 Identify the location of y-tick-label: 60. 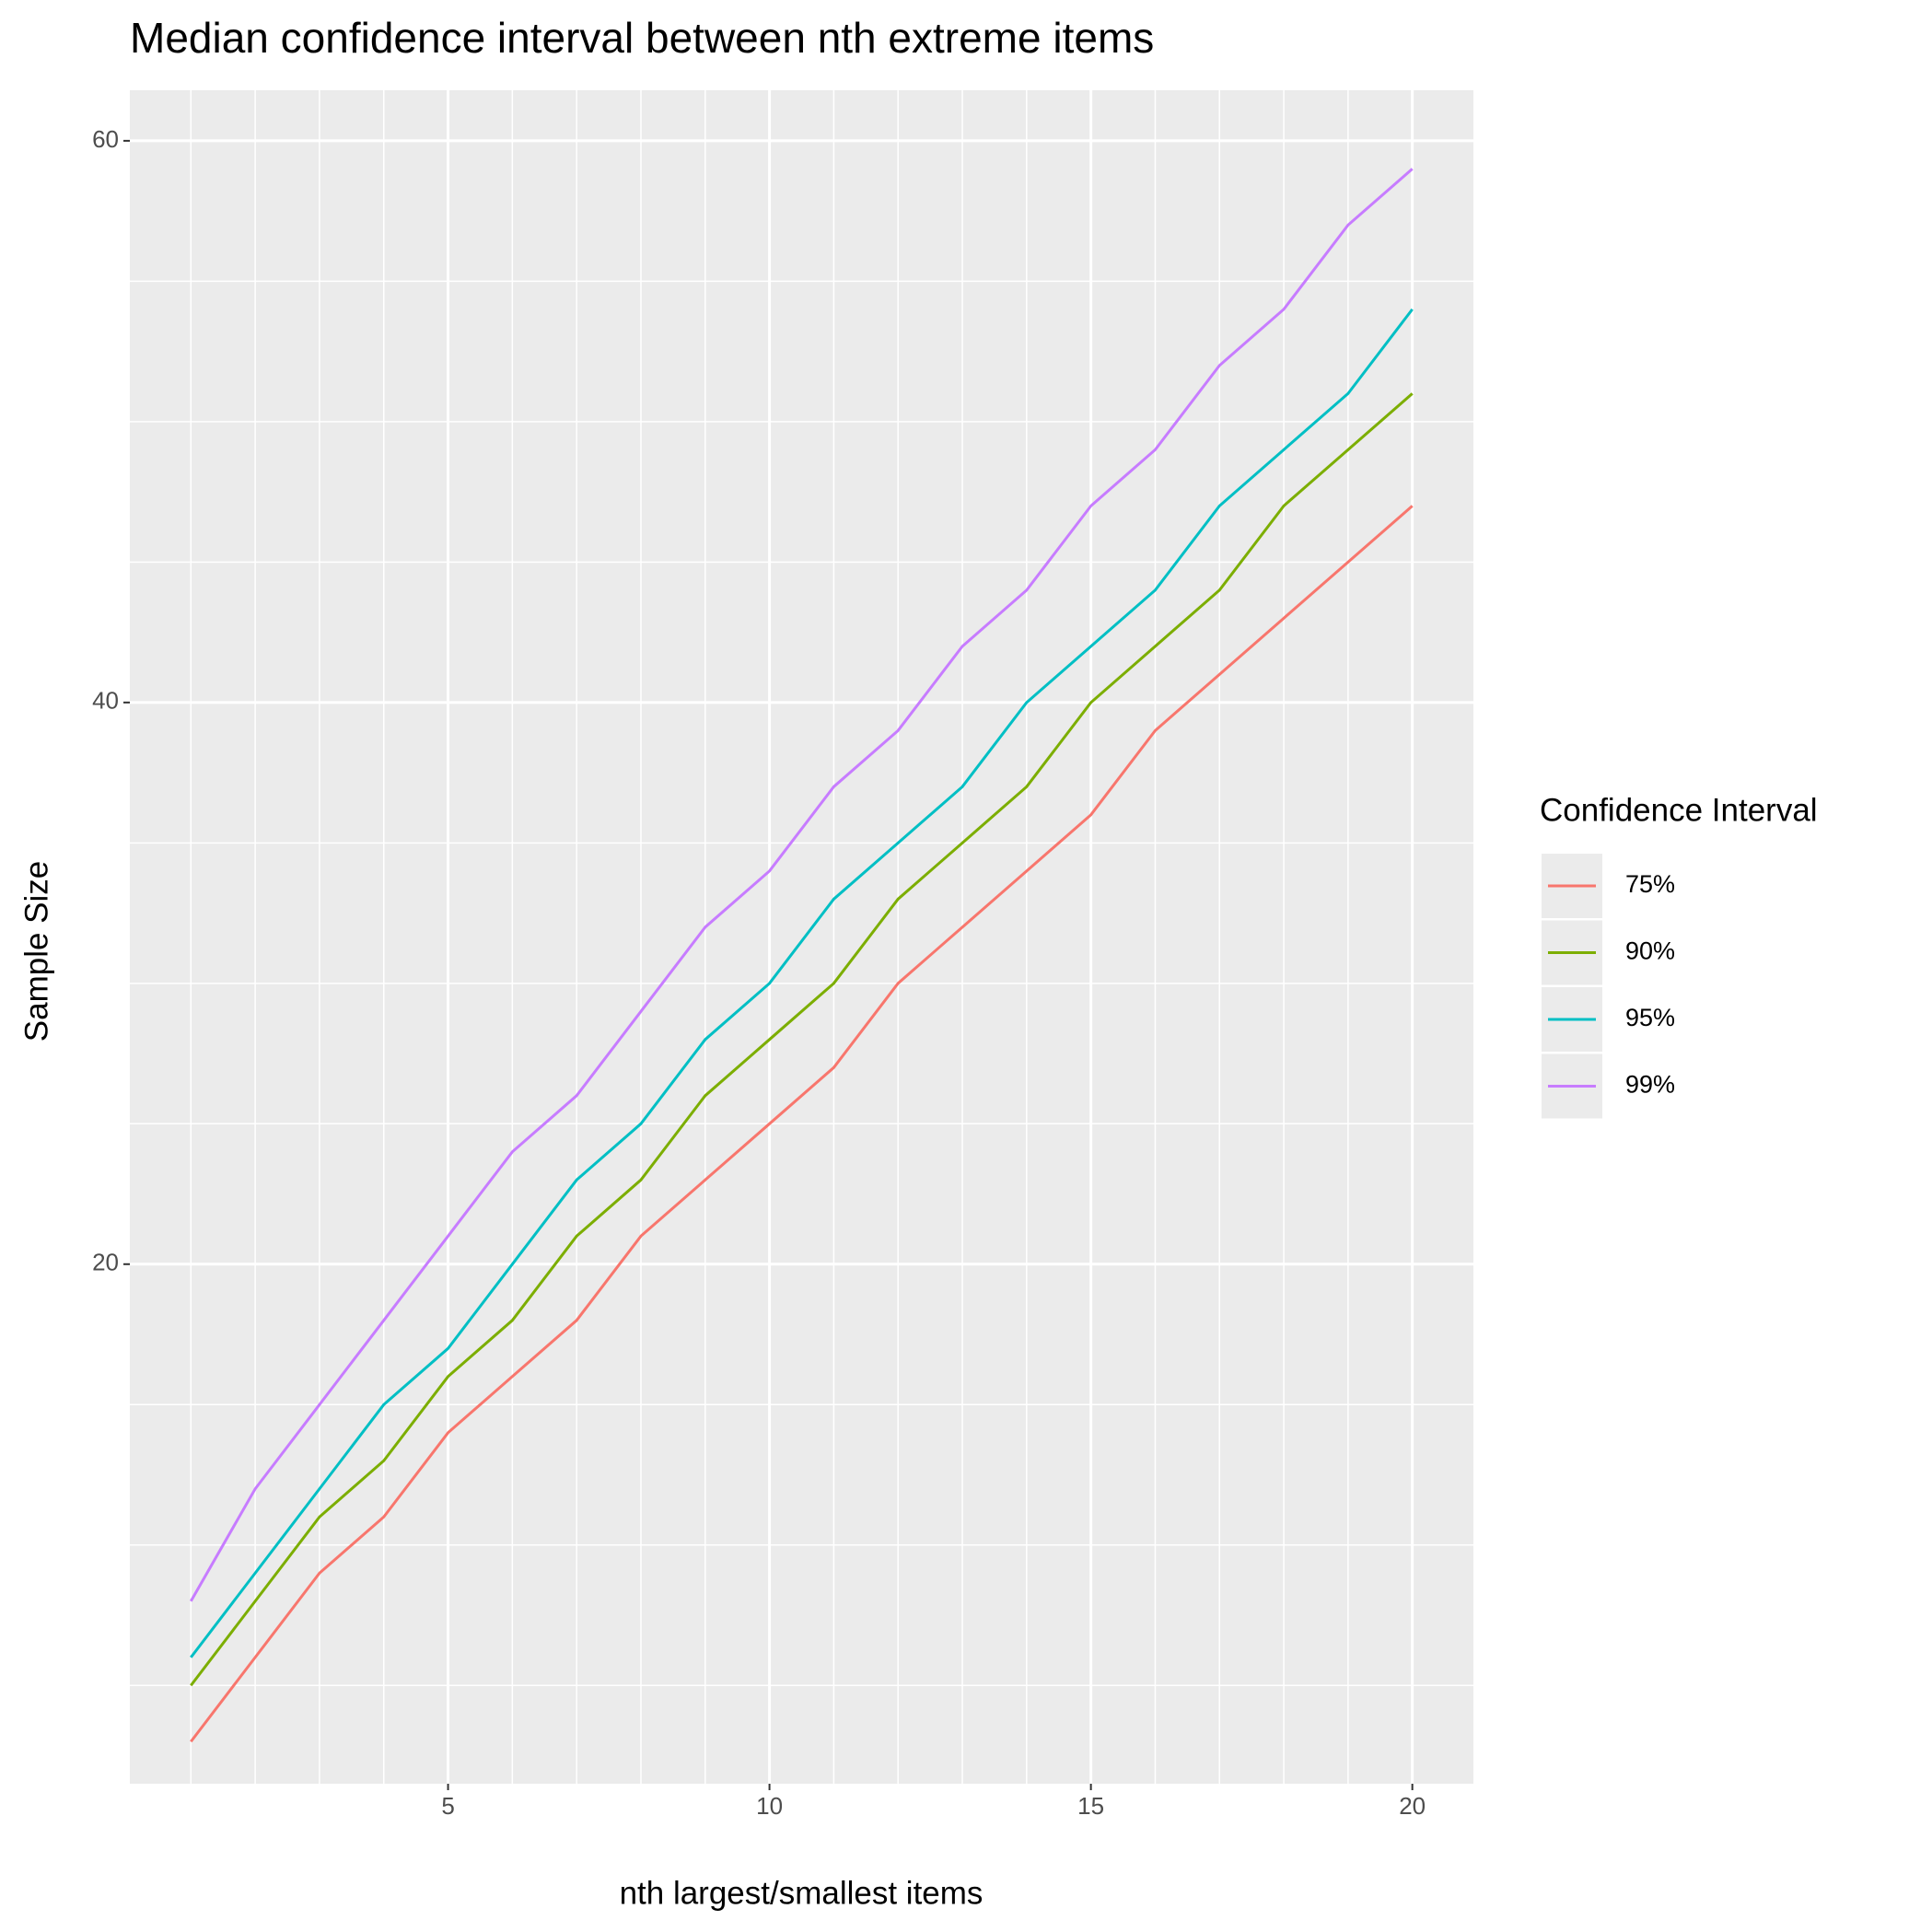
(105, 139).